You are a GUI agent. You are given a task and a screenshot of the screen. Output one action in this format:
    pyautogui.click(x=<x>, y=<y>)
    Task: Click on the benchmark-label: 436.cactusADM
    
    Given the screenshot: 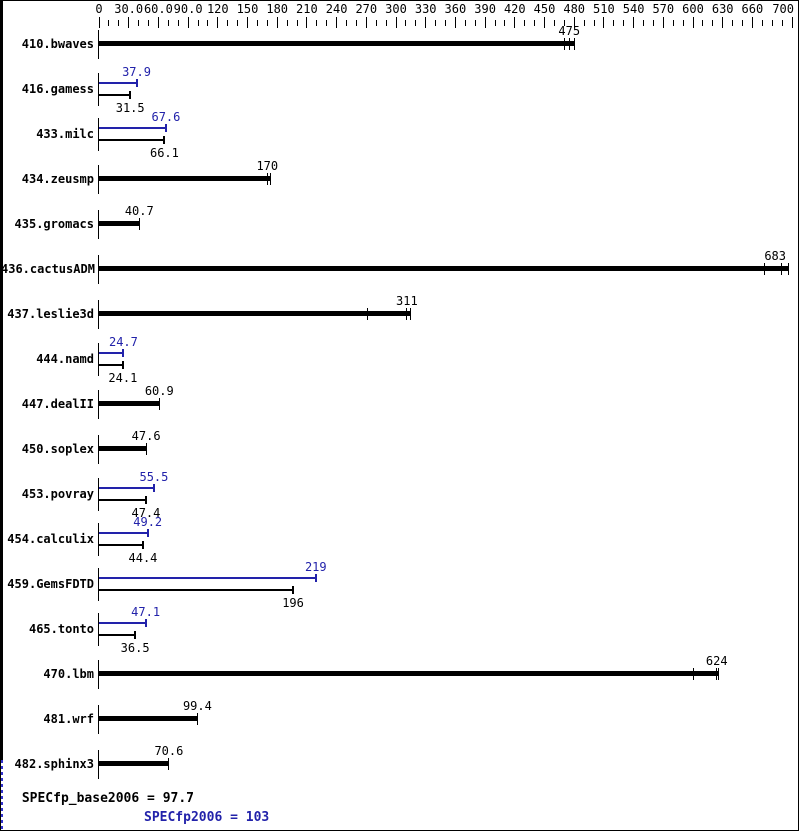 What is the action you would take?
    pyautogui.click(x=48, y=269)
    